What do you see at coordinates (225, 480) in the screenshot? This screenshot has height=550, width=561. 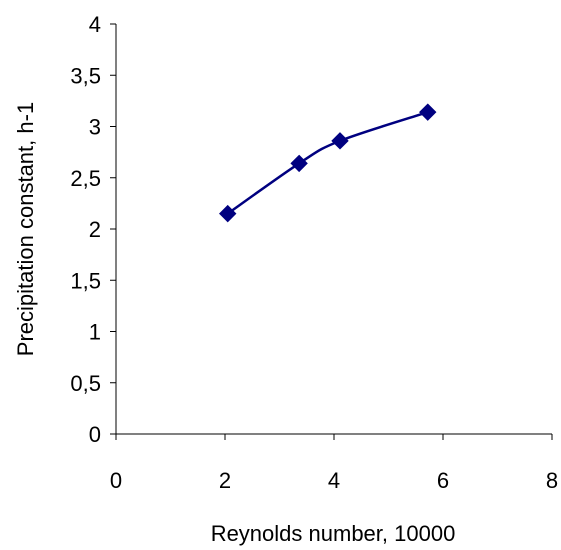 I see `x-tick-label: 2` at bounding box center [225, 480].